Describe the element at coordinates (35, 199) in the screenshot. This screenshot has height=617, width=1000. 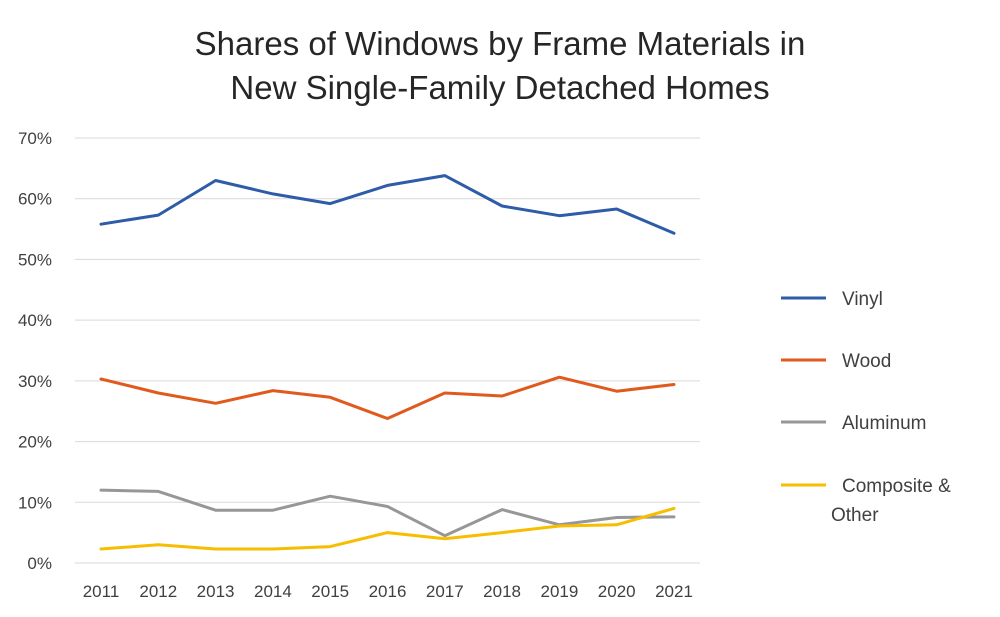
I see `y-tick-label: 60%` at that location.